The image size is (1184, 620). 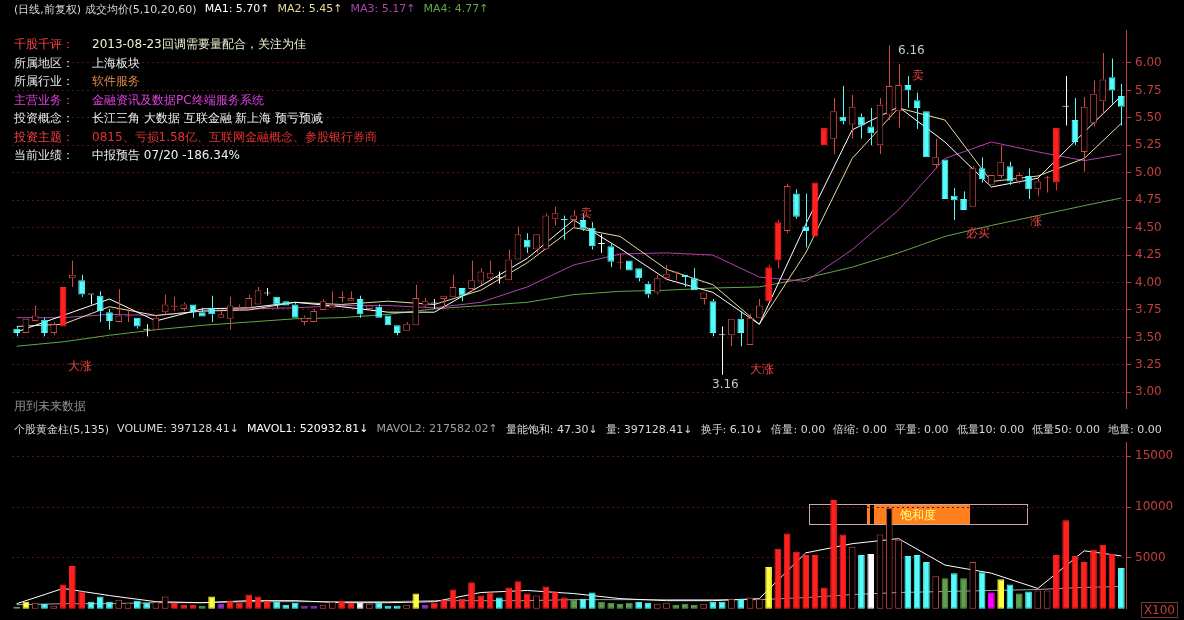 I want to click on annotation: 中报预告 07/20 -186.34%, so click(x=166, y=155).